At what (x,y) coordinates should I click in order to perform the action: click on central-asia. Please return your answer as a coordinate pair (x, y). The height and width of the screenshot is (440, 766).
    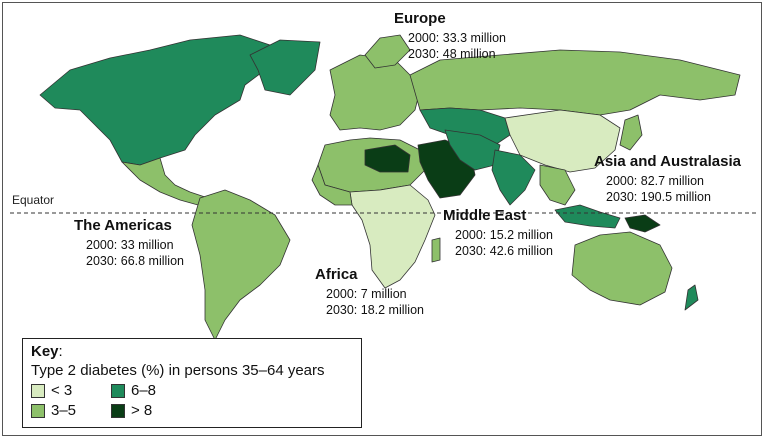
    Looking at the image, I should click on (465, 126).